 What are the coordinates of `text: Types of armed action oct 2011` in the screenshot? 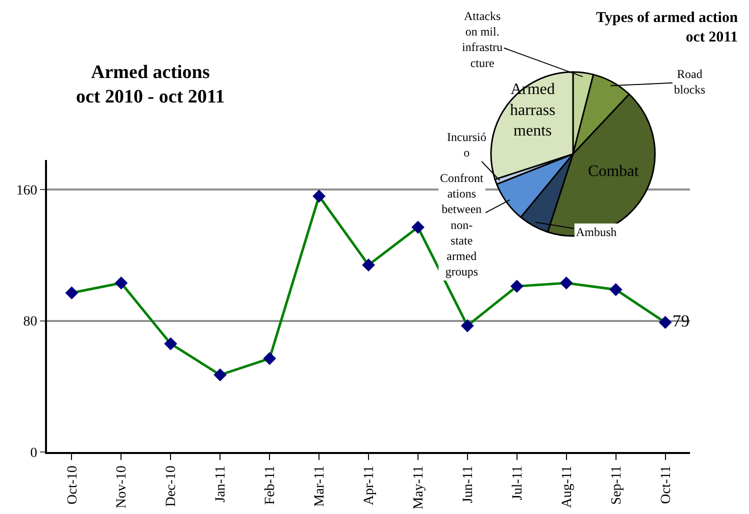 It's located at (667, 28).